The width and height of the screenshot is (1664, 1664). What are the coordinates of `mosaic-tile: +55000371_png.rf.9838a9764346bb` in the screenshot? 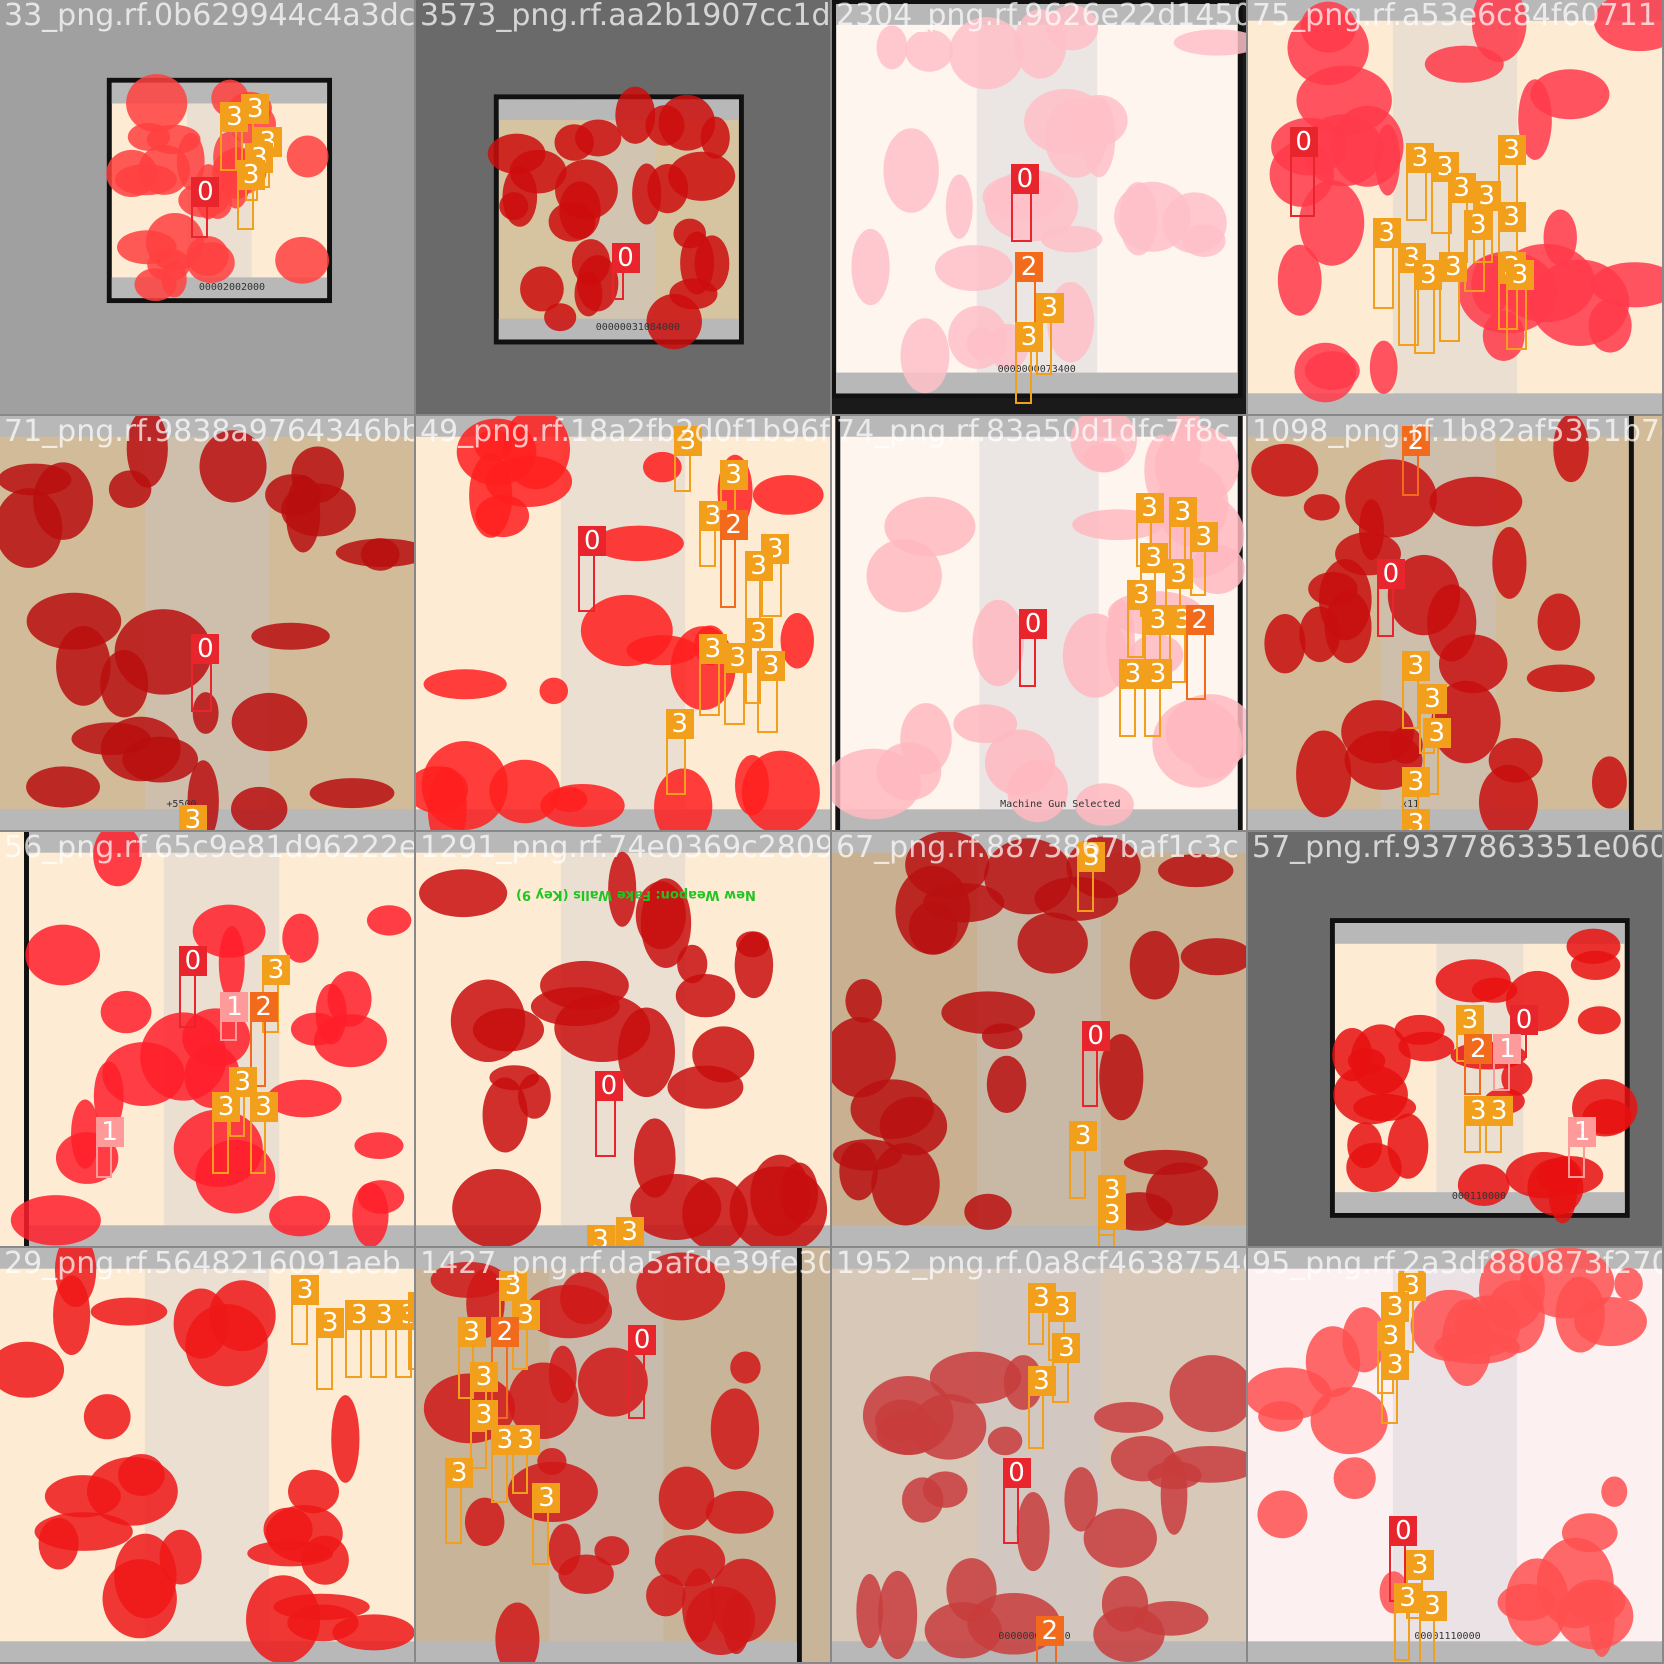 It's located at (207, 623).